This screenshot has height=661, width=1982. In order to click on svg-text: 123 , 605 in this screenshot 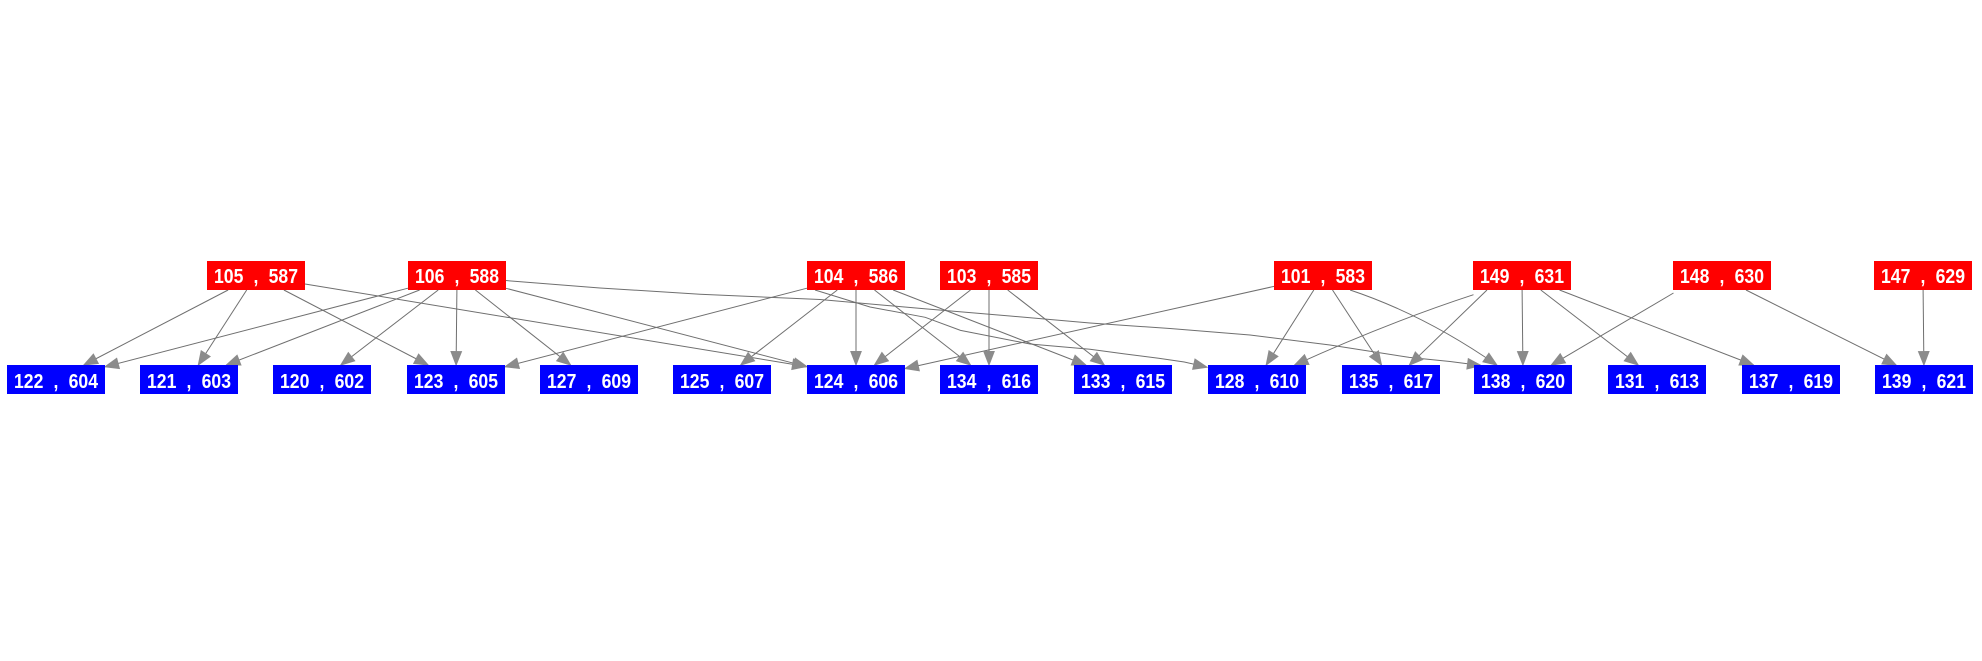, I will do `click(456, 382)`.